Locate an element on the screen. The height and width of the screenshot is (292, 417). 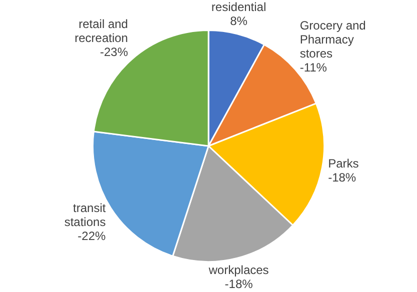
slice-label: Grocery and Pharmacy stores is located at coordinates (333, 39).